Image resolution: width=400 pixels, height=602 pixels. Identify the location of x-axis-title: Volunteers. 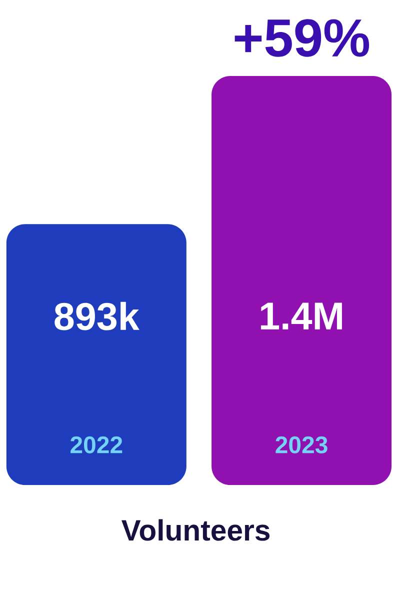
(196, 530).